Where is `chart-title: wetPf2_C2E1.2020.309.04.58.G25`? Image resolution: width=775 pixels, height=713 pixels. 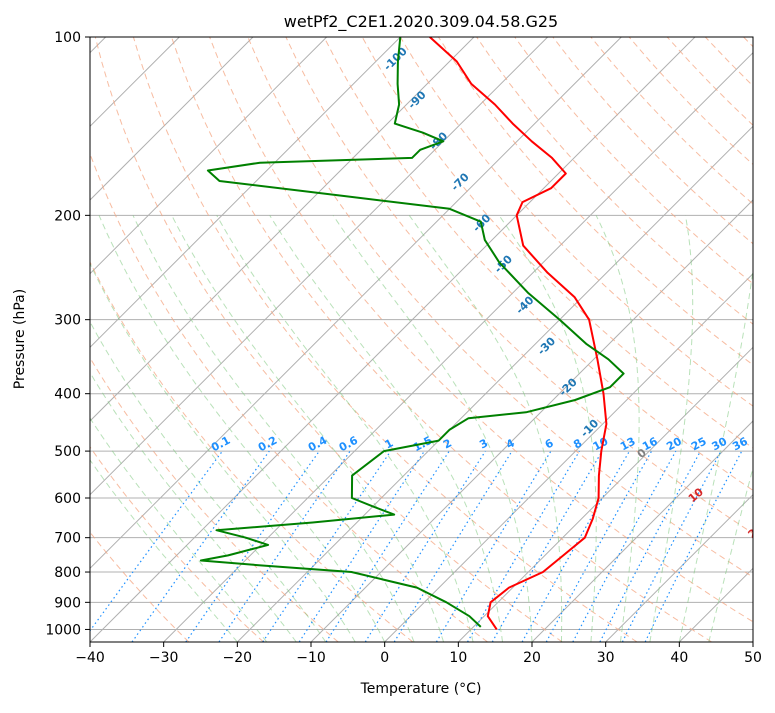
chart-title: wetPf2_C2E1.2020.309.04.58.G25 is located at coordinates (421, 22).